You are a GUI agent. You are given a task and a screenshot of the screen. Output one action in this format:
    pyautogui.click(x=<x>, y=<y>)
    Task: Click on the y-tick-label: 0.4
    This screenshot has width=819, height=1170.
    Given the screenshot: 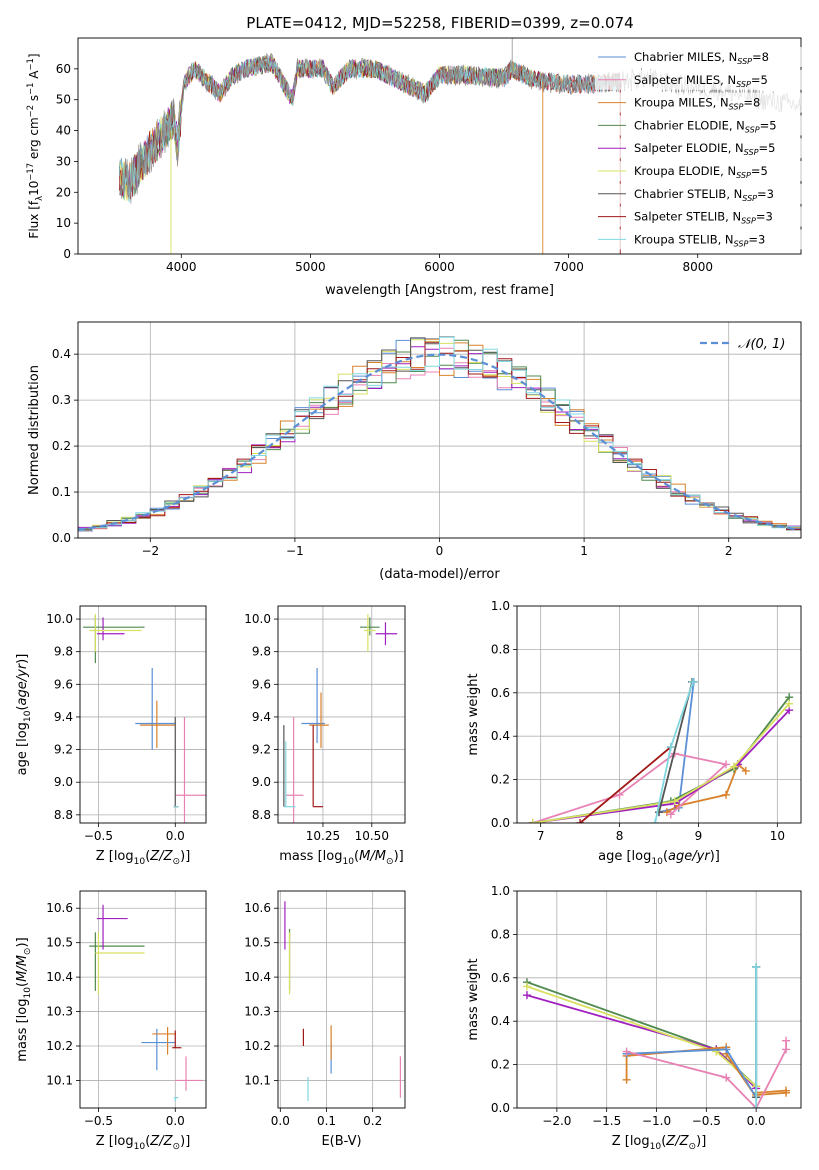 What is the action you would take?
    pyautogui.click(x=500, y=1021)
    